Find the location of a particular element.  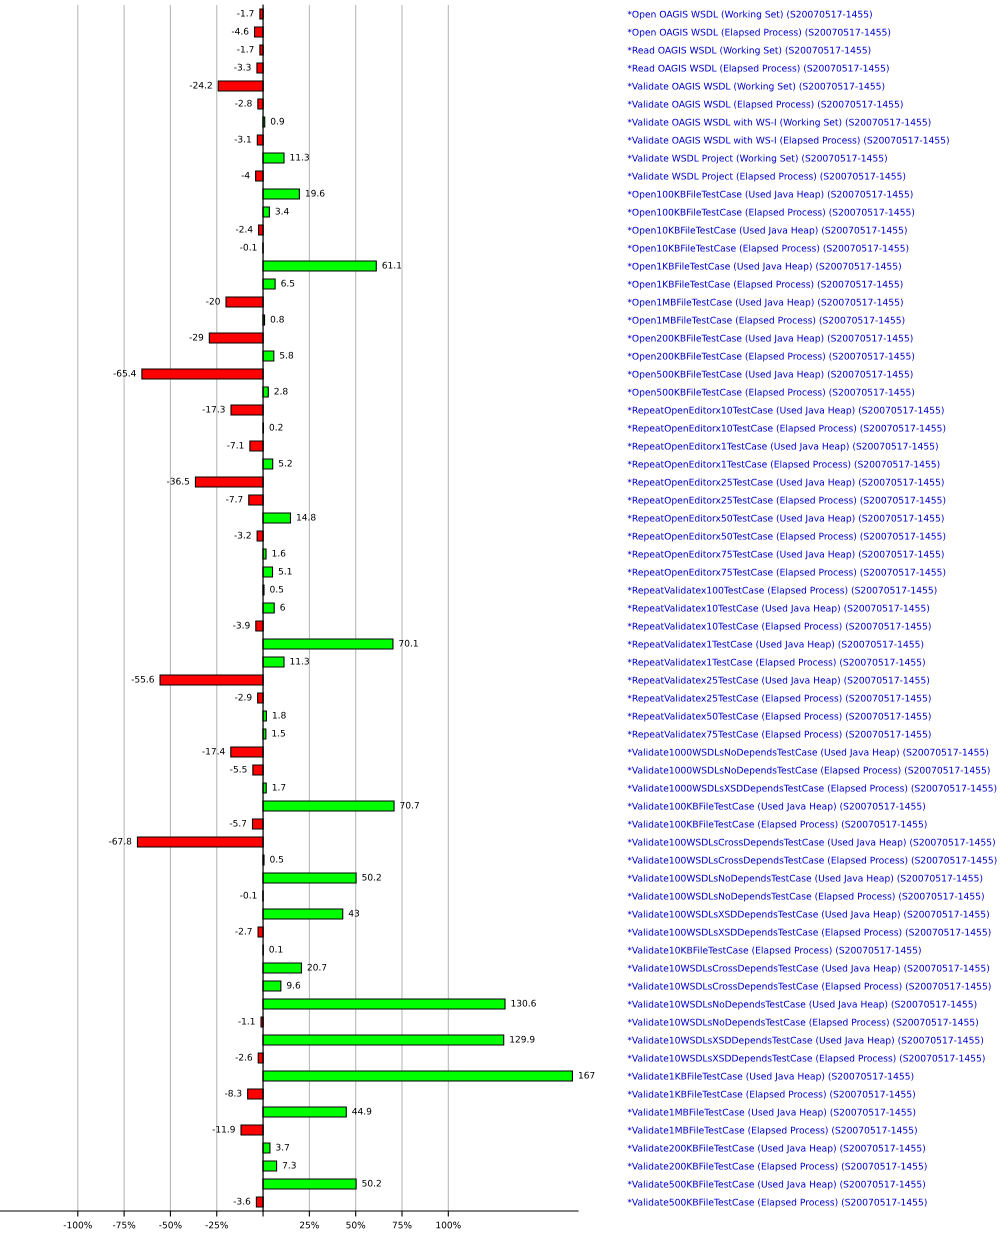

y-tick-label: *RepeatValidatex1TestCase (Used Java Heap) (S20070517-1455) is located at coordinates (775, 645).